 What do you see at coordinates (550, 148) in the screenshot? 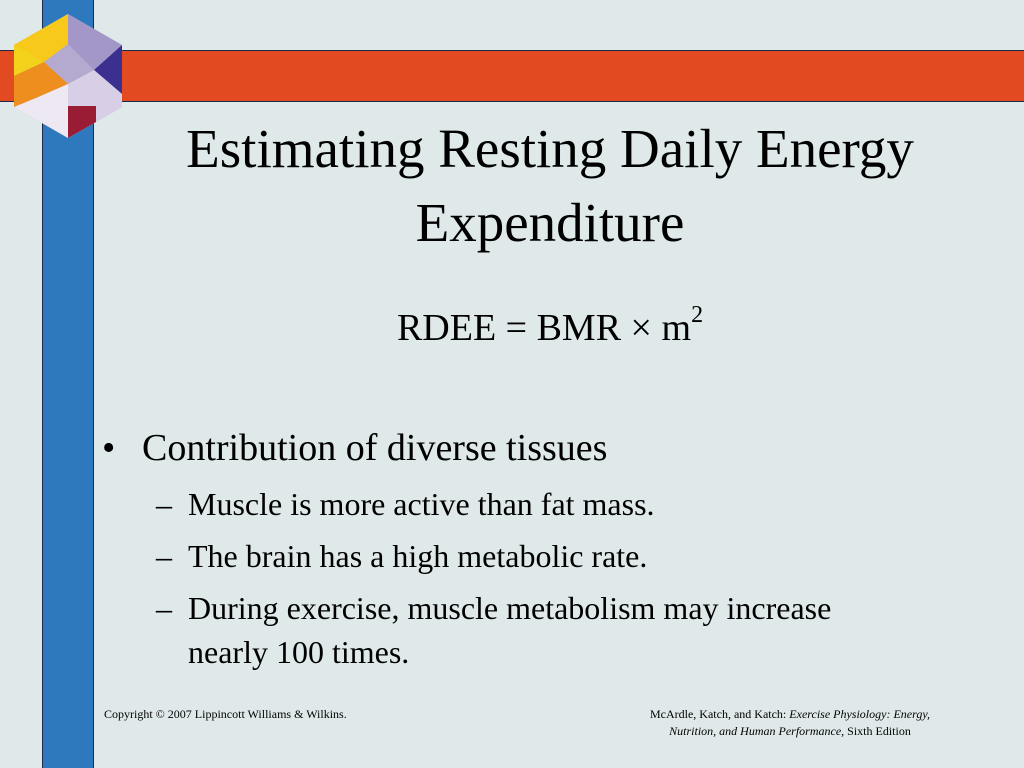
I see `title-line-1: Estimating Resting Daily Energy` at bounding box center [550, 148].